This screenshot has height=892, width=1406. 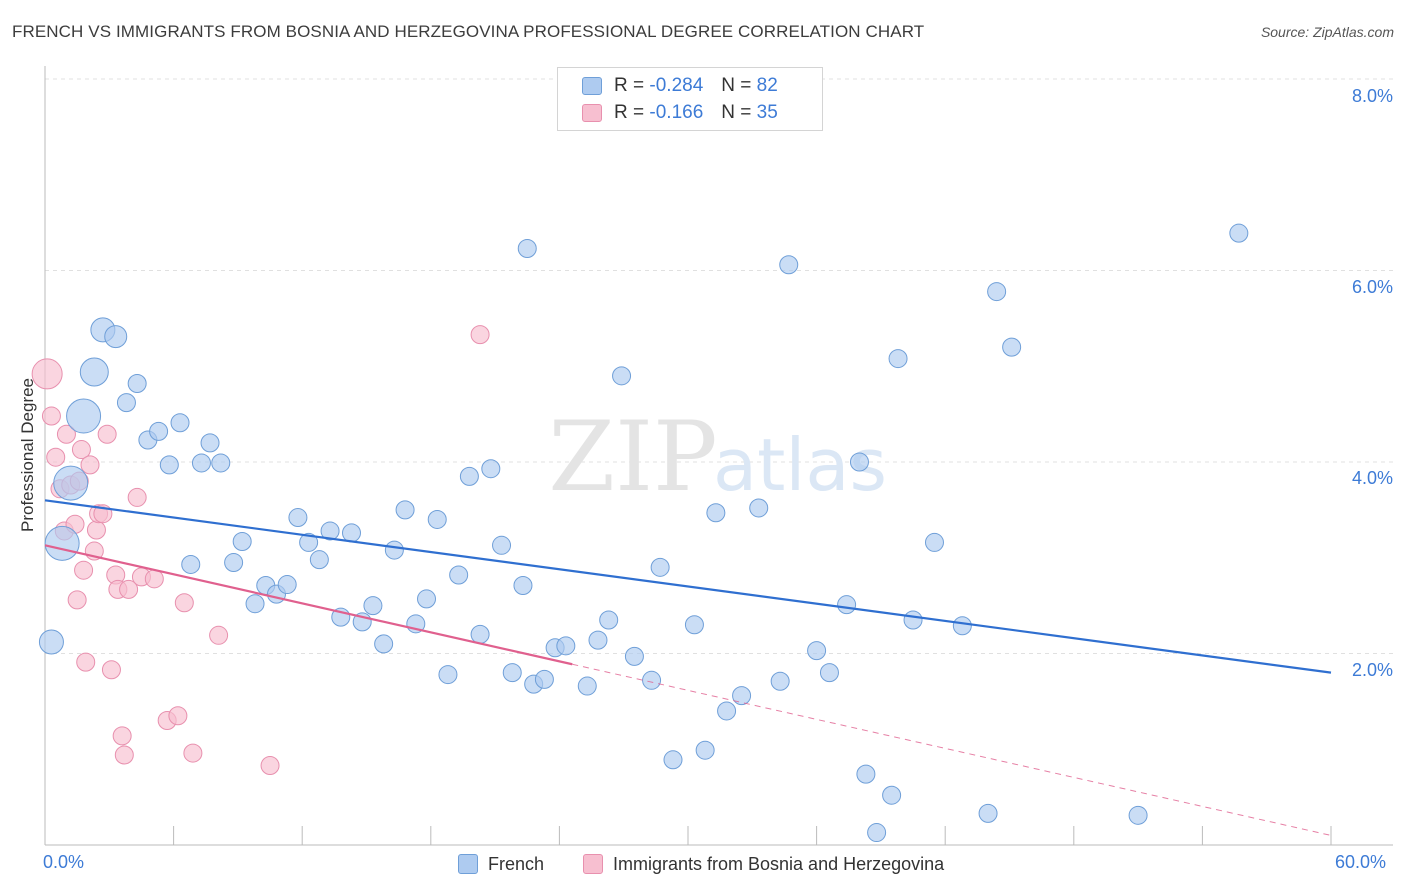 What do you see at coordinates (952, 749) in the screenshot?
I see `bosnia-trend-extension` at bounding box center [952, 749].